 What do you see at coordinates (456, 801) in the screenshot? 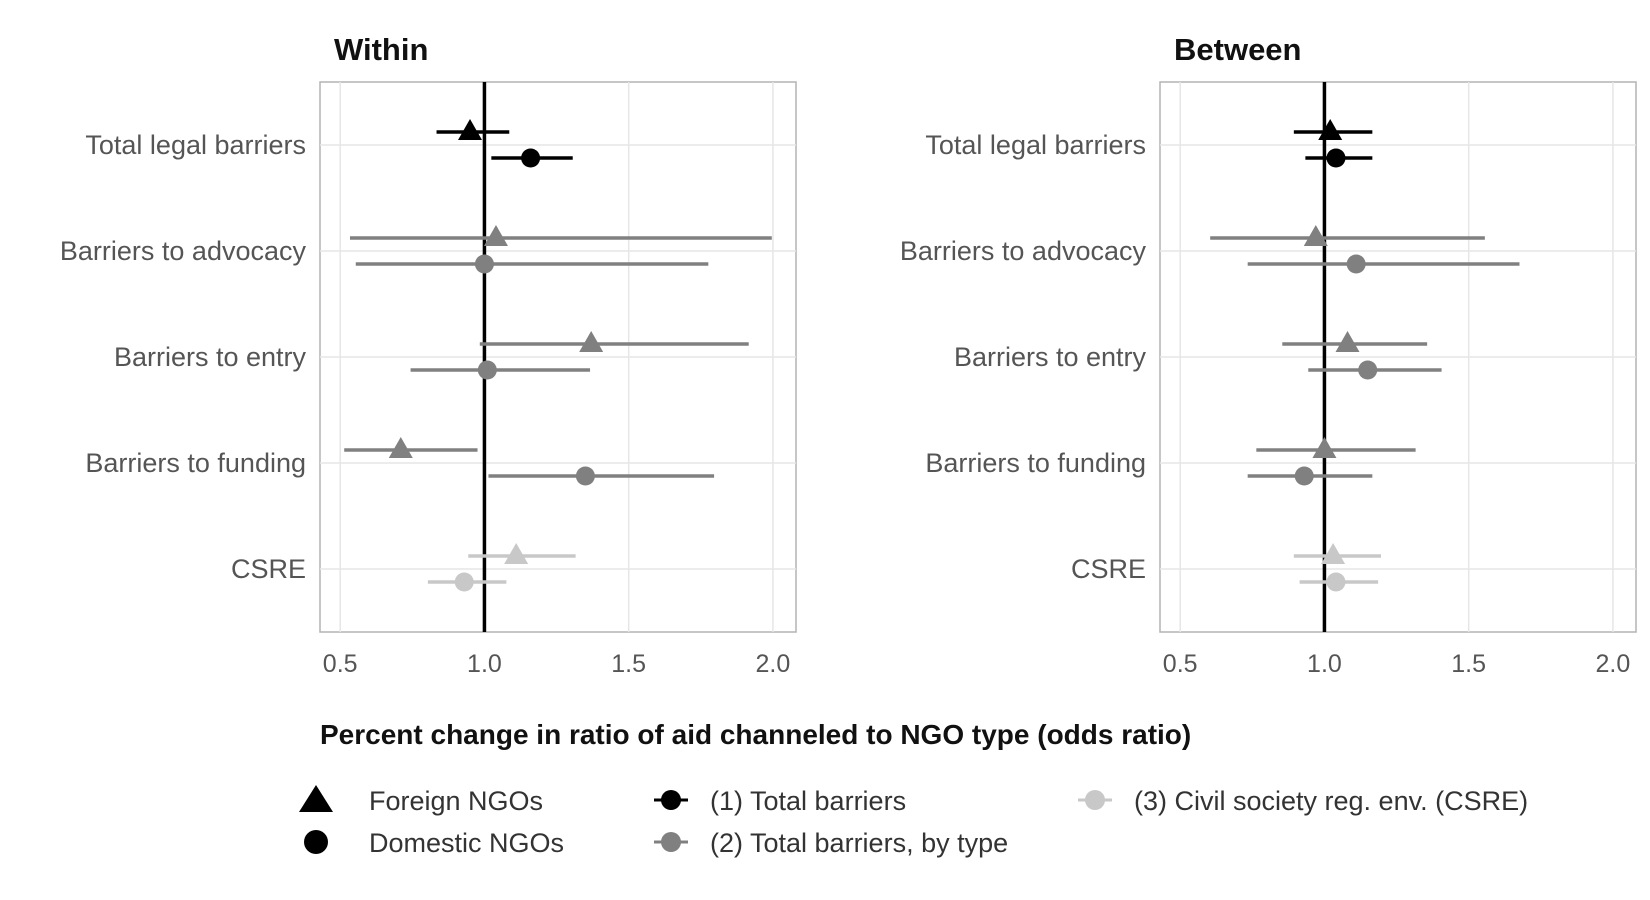
I see `legend-label: Foreign NGOs` at bounding box center [456, 801].